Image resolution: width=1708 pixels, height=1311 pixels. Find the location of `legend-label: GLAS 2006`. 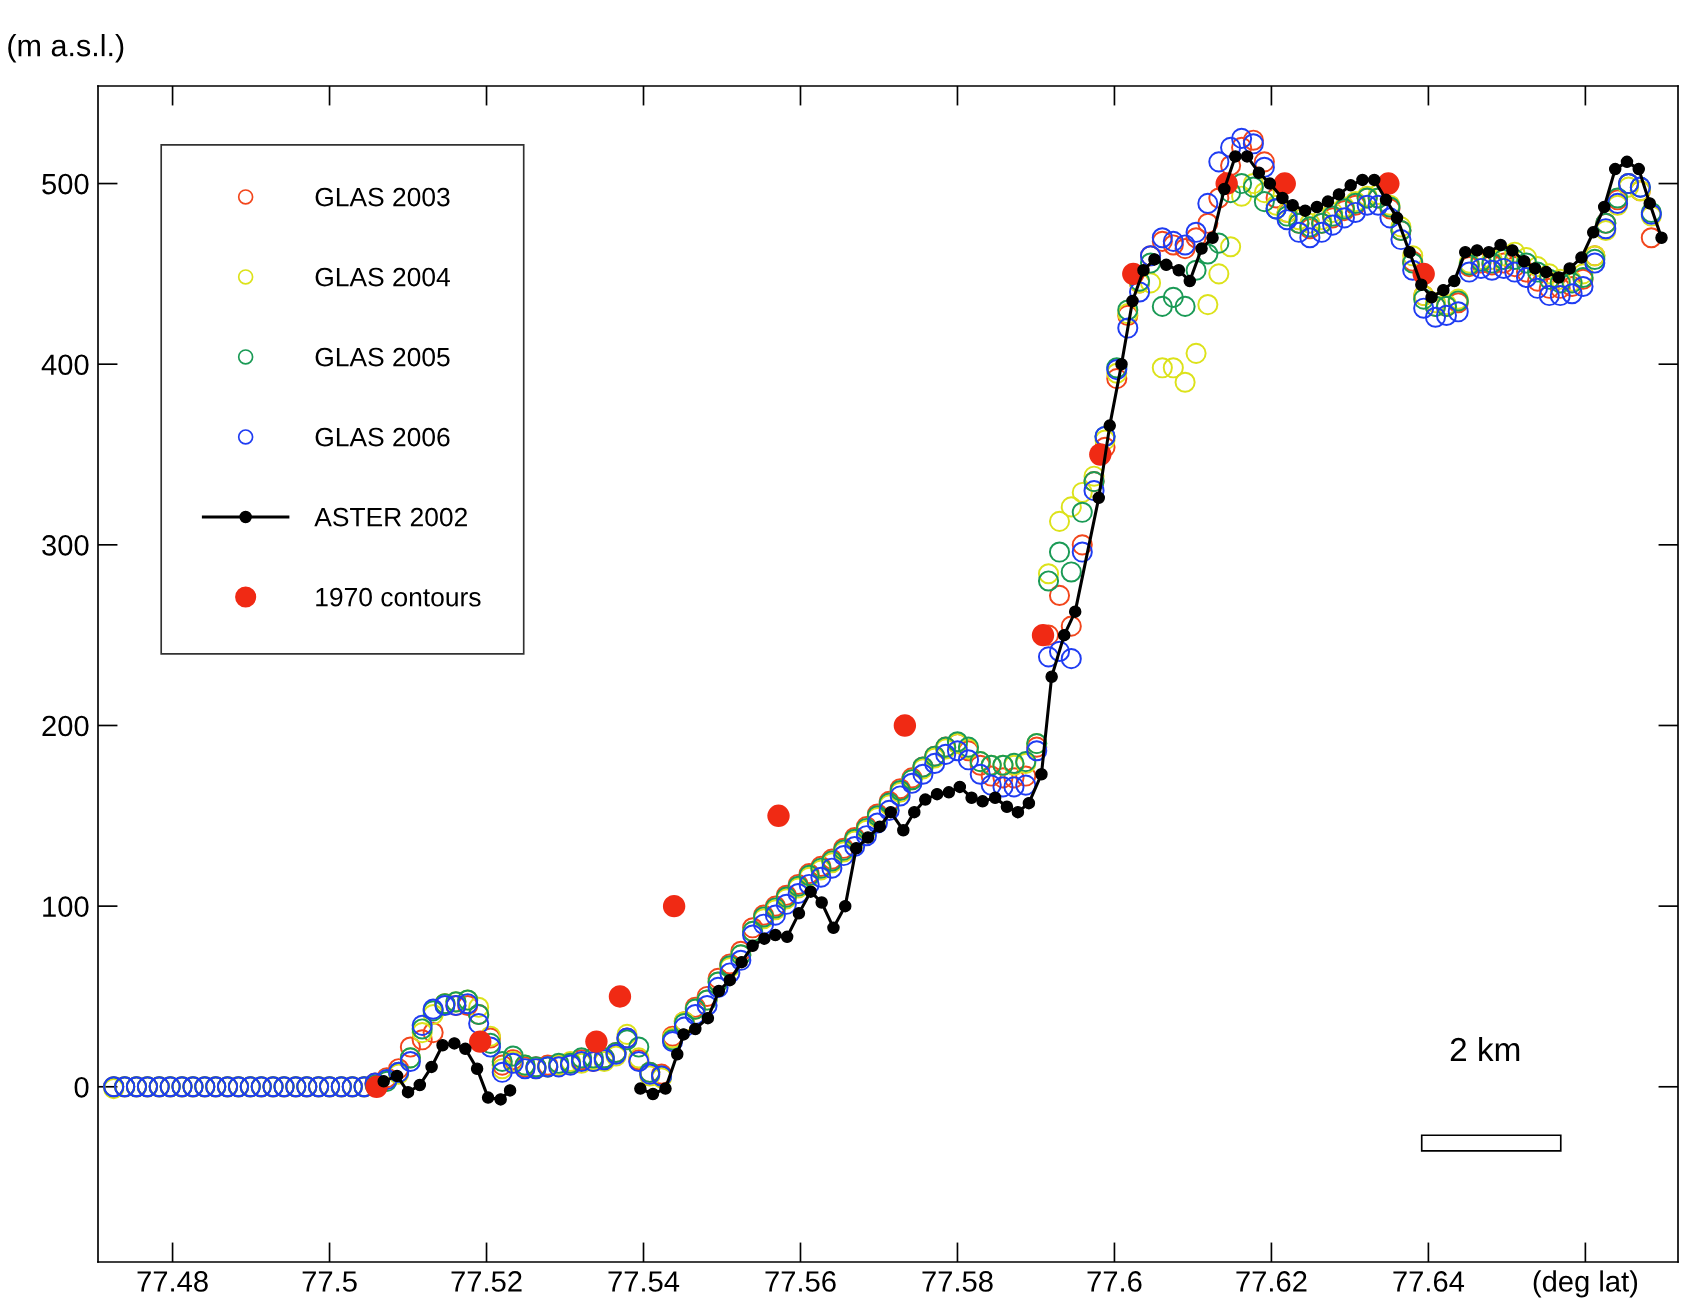

legend-label: GLAS 2006 is located at coordinates (382, 437).